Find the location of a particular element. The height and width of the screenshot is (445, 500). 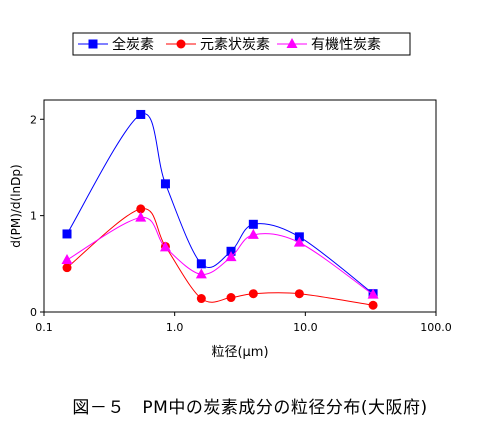

x-tick-label: 100.0 is located at coordinates (436, 327).